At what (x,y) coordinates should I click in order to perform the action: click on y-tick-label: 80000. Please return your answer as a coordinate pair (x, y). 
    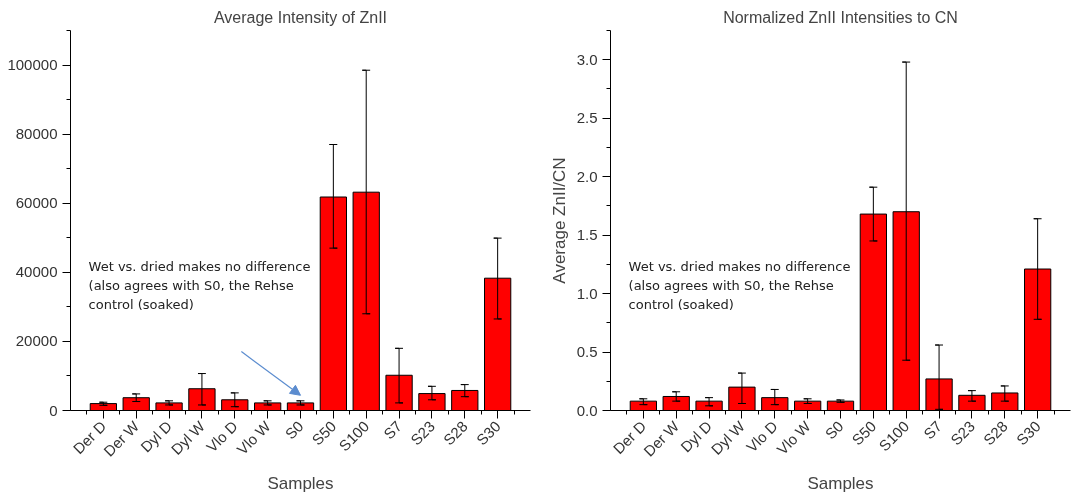
    Looking at the image, I should click on (36, 134).